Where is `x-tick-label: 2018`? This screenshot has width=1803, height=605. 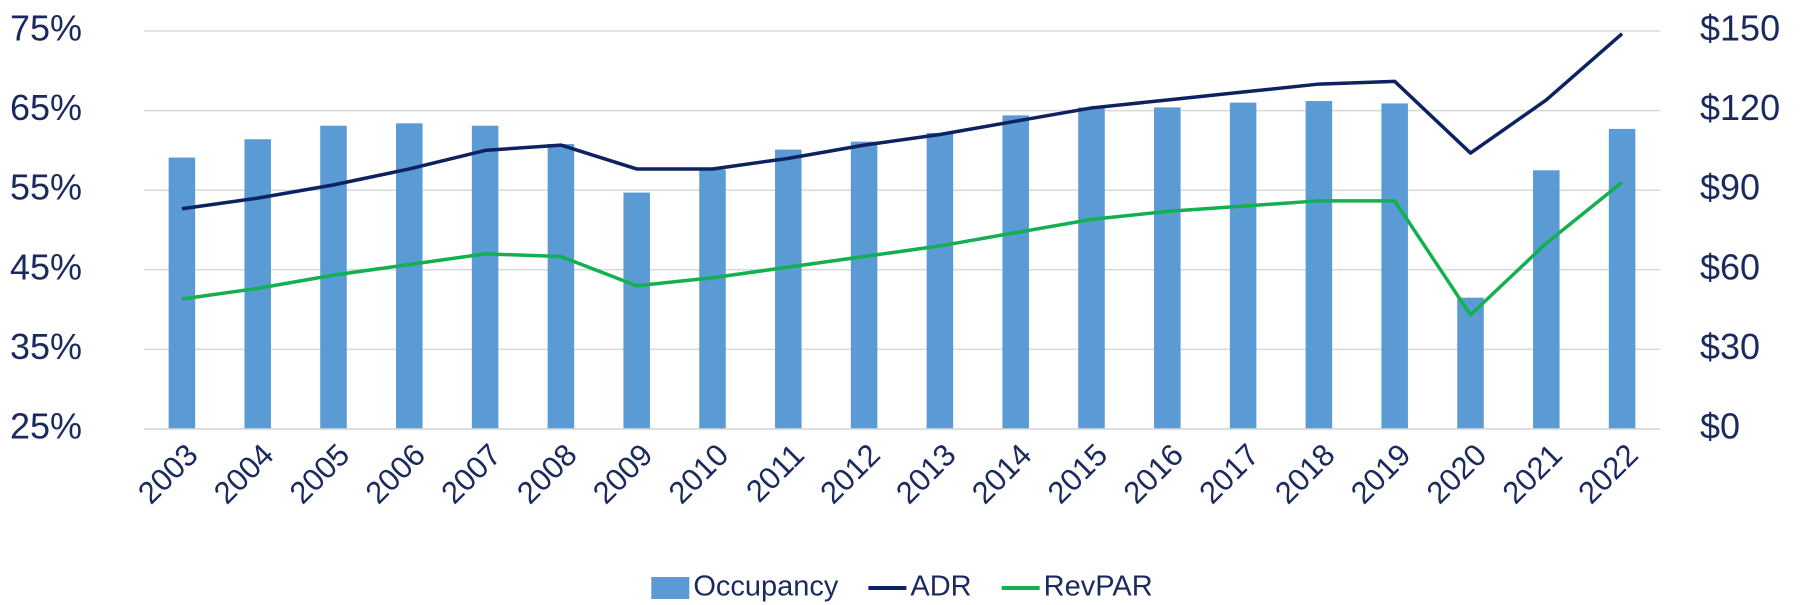
x-tick-label: 2018 is located at coordinates (1305, 474).